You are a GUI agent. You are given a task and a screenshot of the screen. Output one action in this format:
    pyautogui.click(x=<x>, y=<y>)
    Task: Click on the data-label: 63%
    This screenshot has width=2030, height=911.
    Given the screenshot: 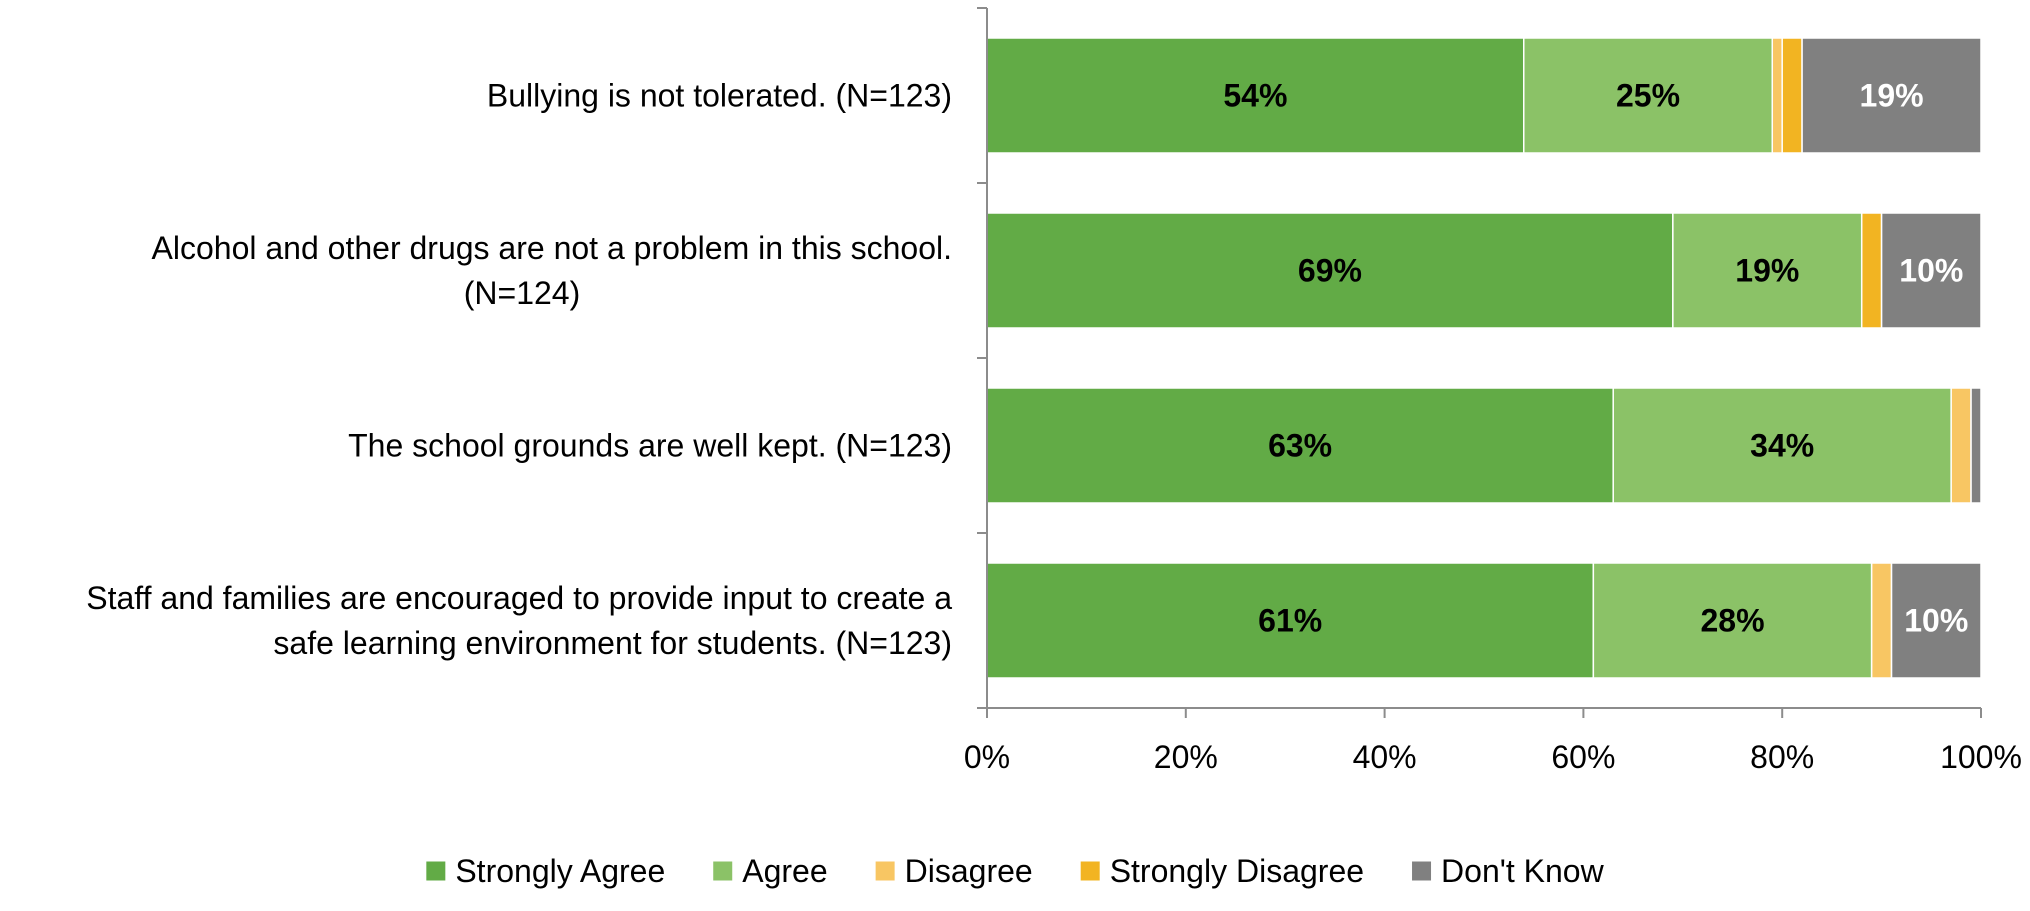 What is the action you would take?
    pyautogui.click(x=1300, y=446)
    